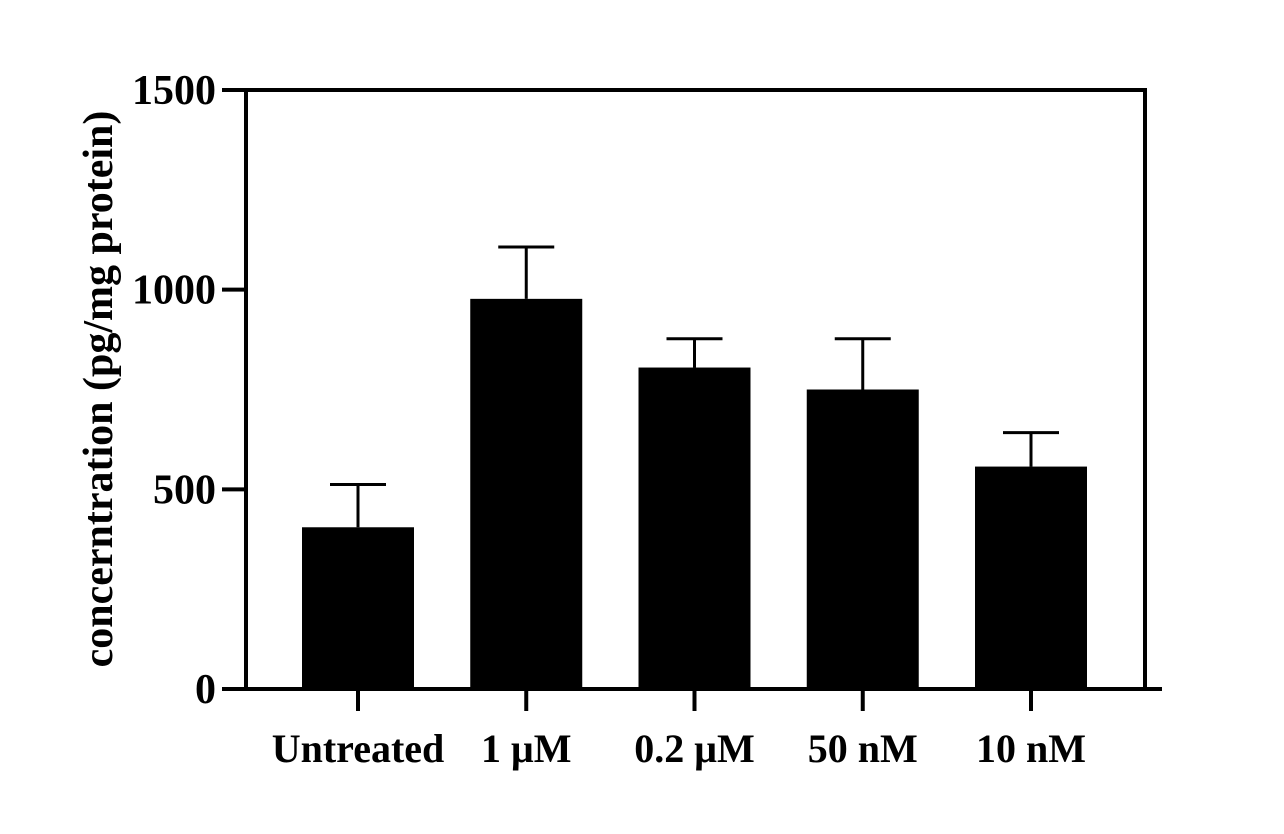 The width and height of the screenshot is (1284, 834). I want to click on y-tick-label: 500, so click(184, 490).